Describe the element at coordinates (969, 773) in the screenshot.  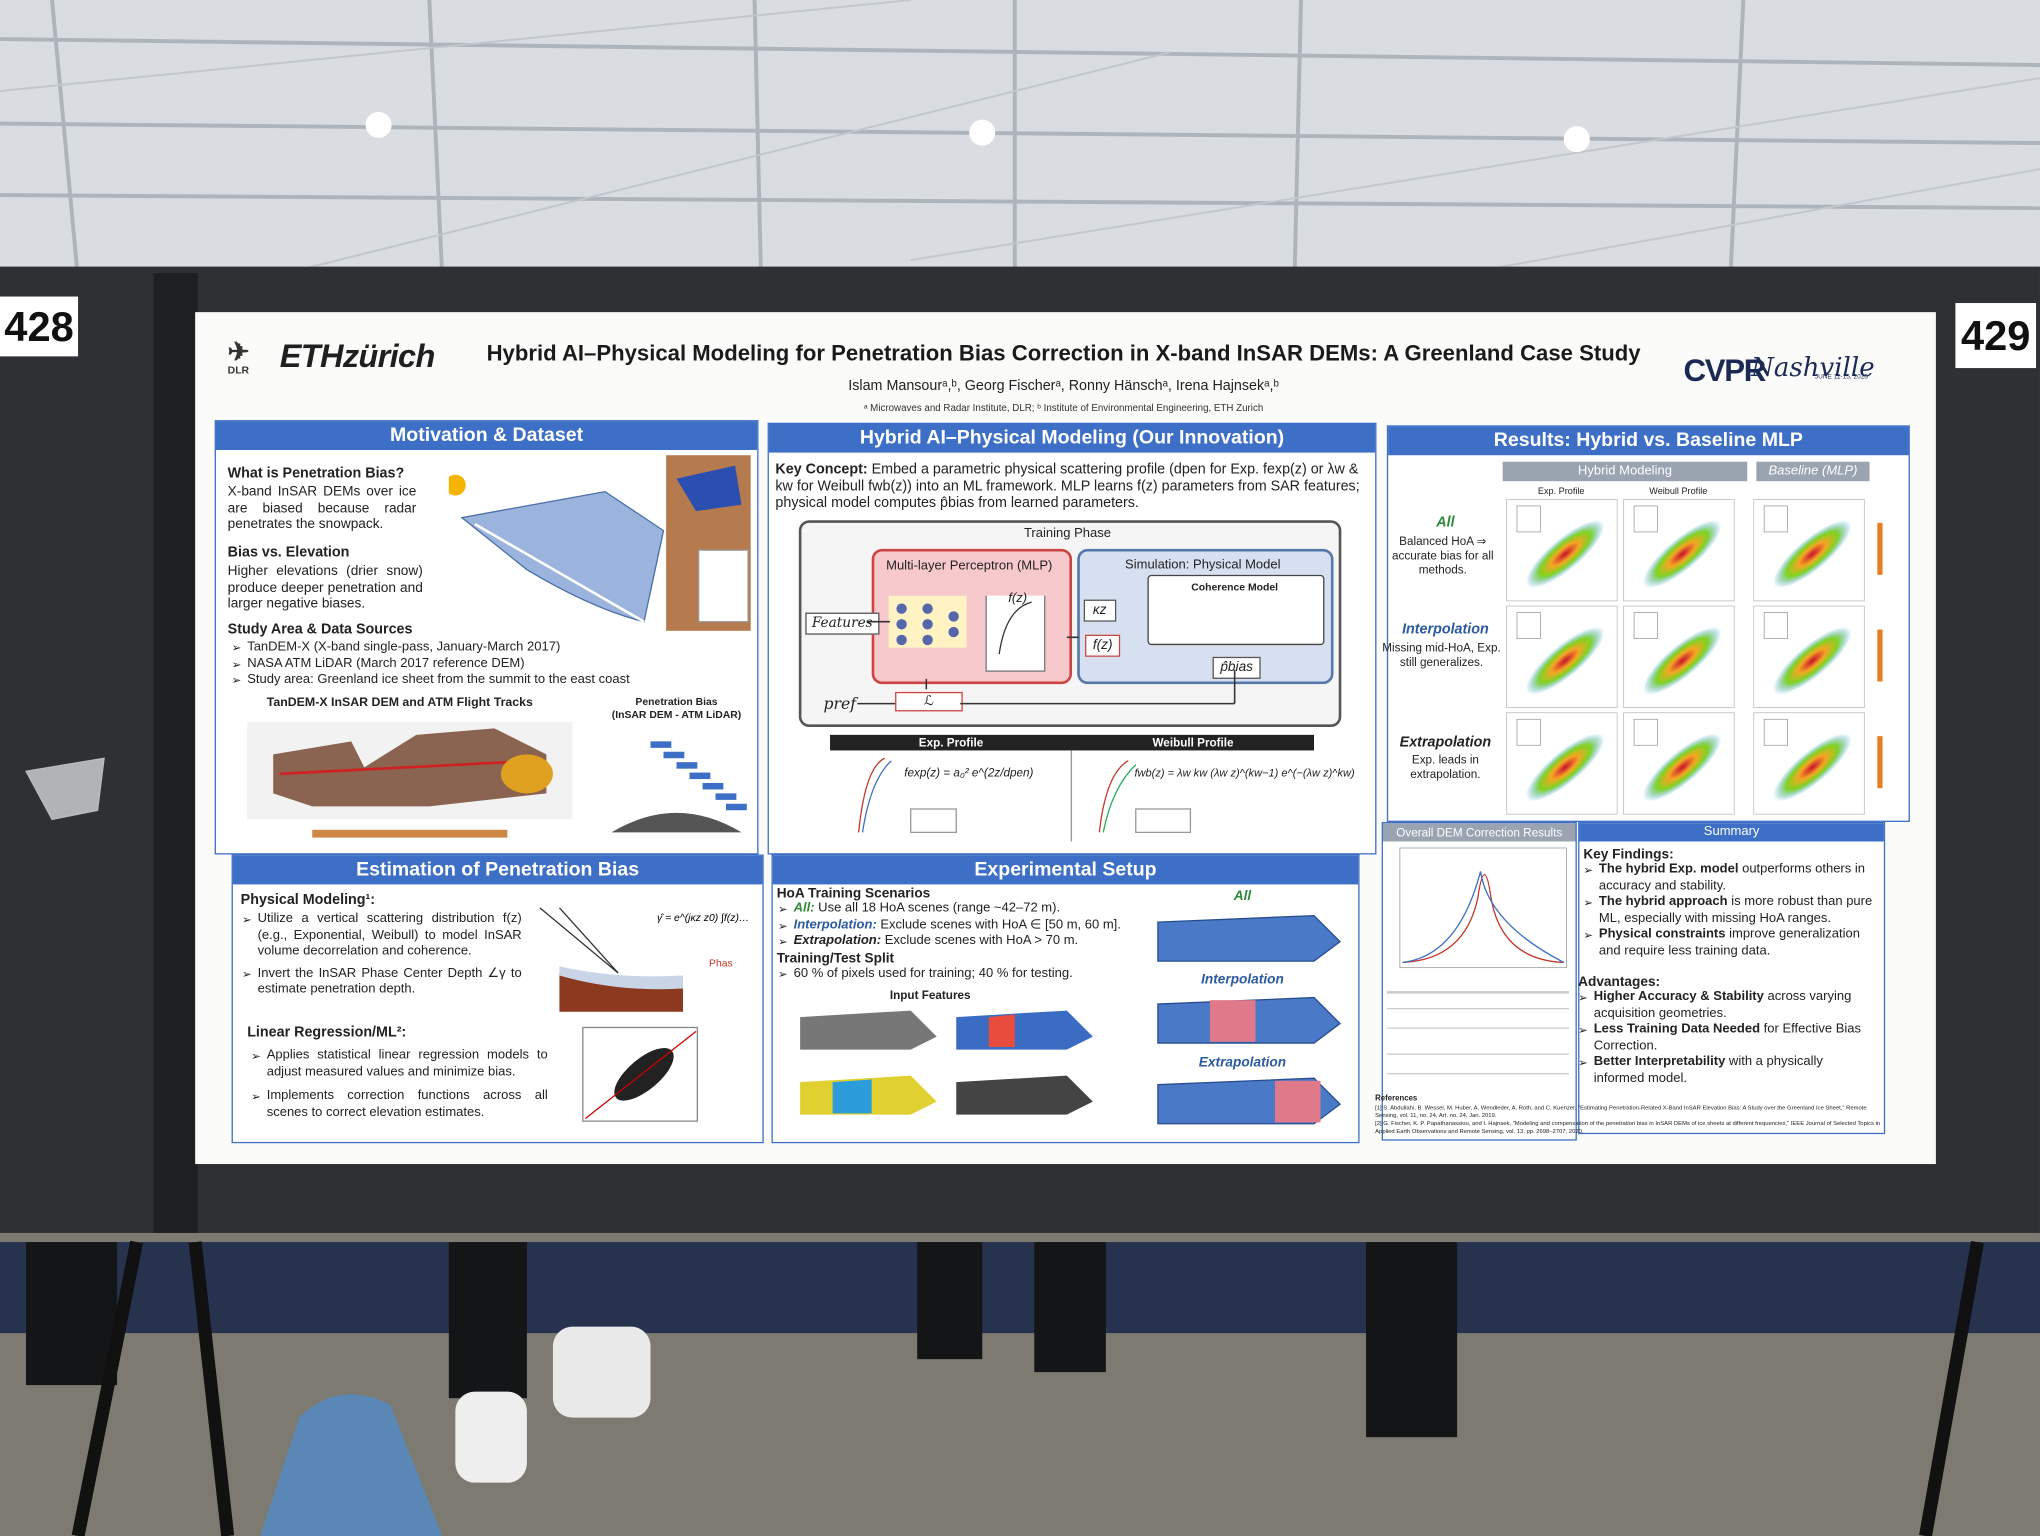
I see `formula: fexp(z) = a₀² e^(2z/dpen)` at that location.